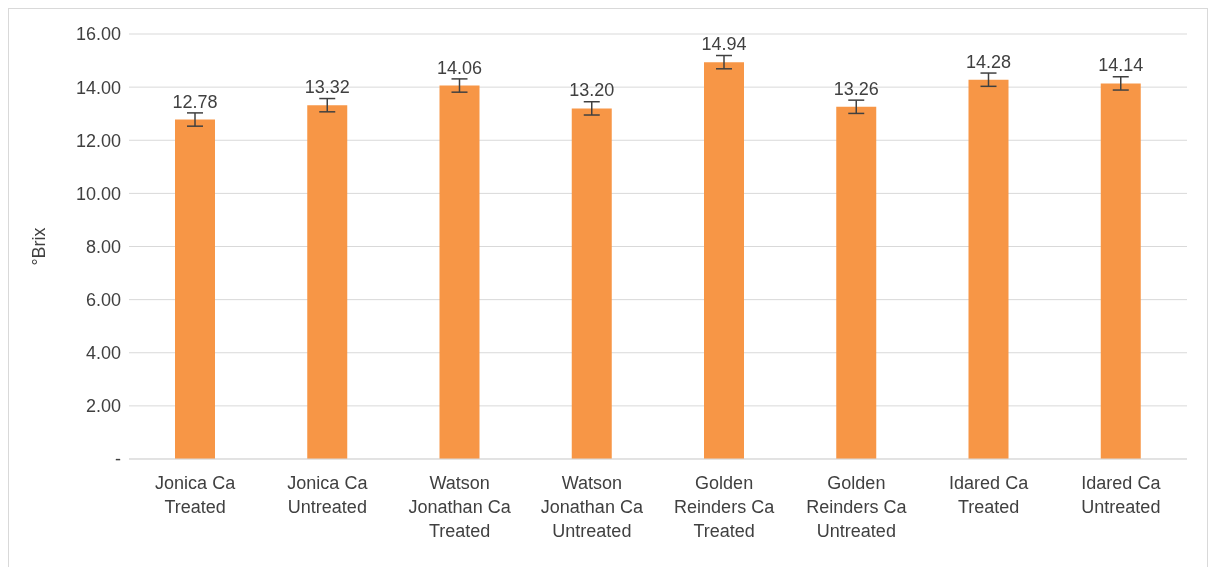 The height and width of the screenshot is (567, 1214). Describe the element at coordinates (103, 246) in the screenshot. I see `y-tick-label: 8.00` at that location.